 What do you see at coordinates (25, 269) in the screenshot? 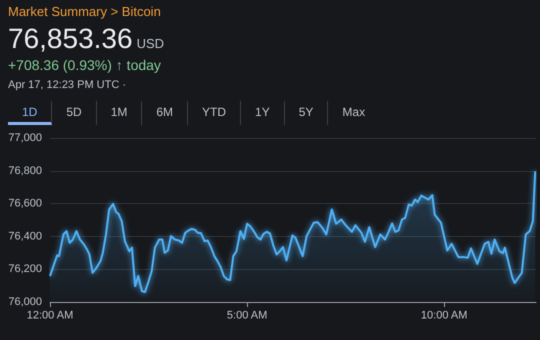
I see `y-tick-label: 76,200` at bounding box center [25, 269].